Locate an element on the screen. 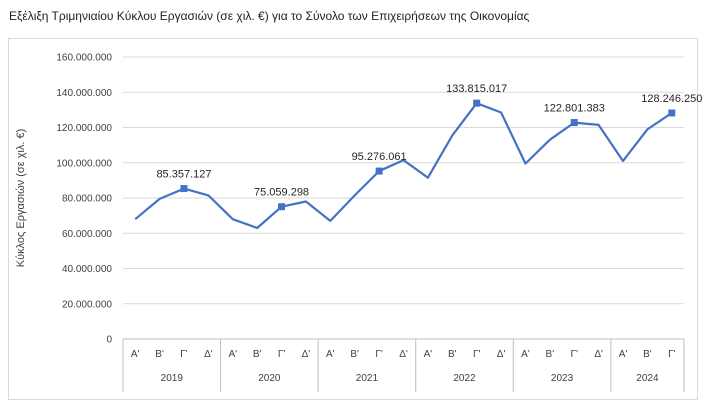  y-axis-title: Κύκλος Εργασιών (σε χιλ. €) is located at coordinates (21, 198).